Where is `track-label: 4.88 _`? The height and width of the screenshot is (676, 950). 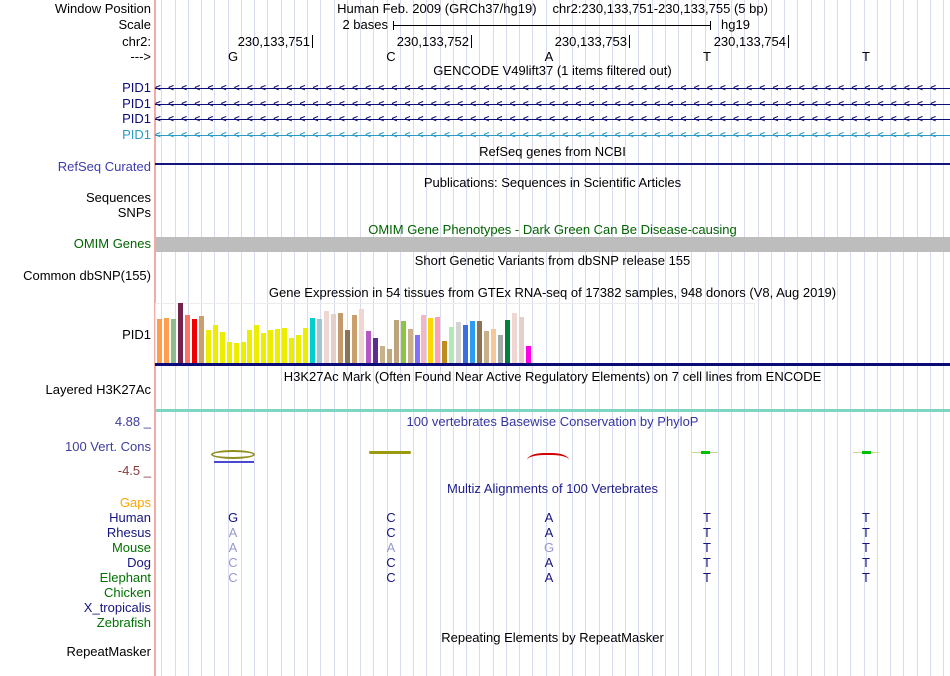
track-label: 4.88 _ is located at coordinates (132, 421).